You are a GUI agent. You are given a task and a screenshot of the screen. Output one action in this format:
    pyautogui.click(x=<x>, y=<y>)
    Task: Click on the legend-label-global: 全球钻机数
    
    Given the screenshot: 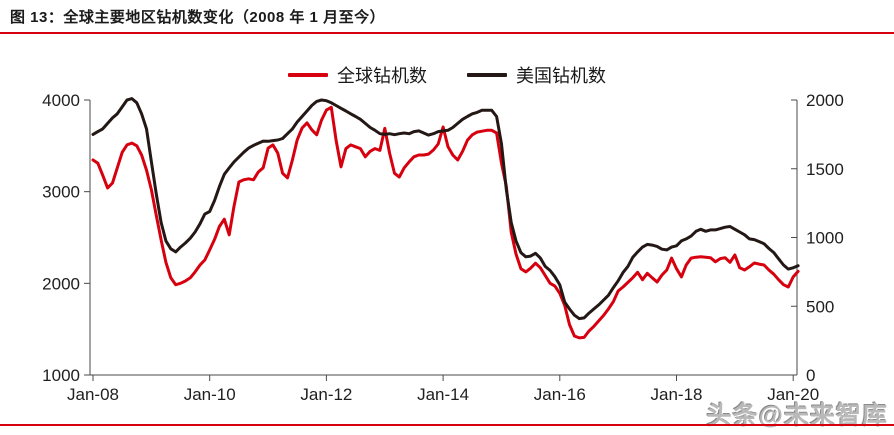 What is the action you would take?
    pyautogui.click(x=382, y=76)
    